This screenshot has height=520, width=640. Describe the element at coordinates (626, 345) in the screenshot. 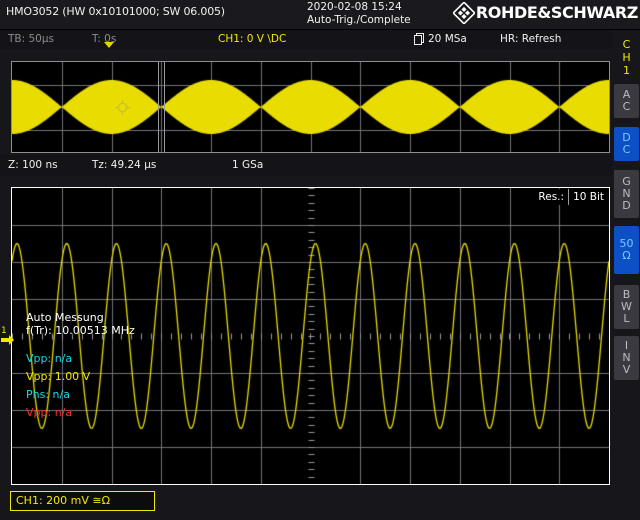

I see `sidebar-item-char: I` at that location.